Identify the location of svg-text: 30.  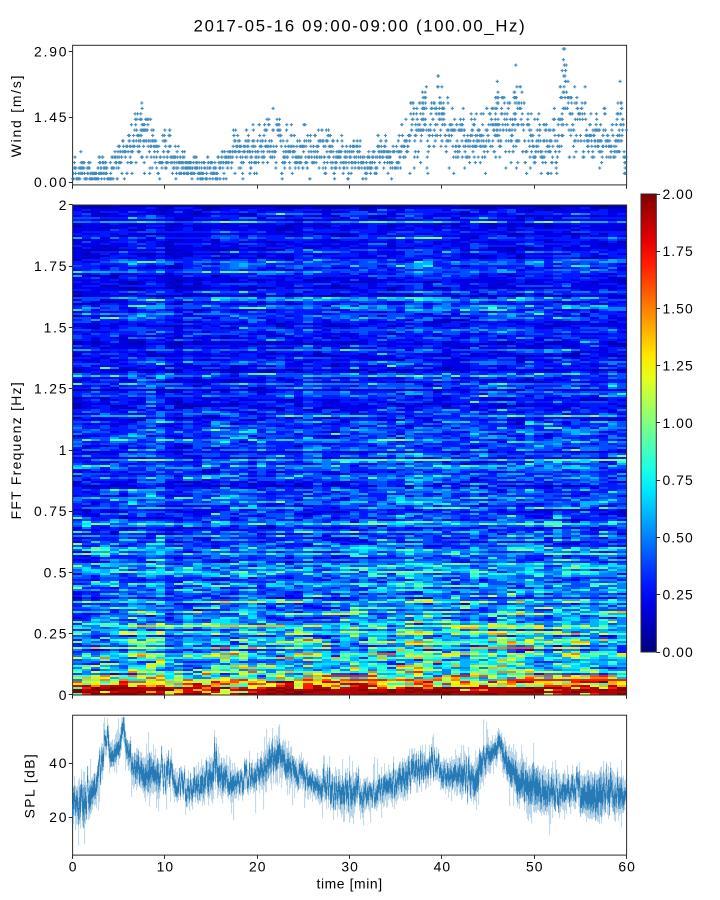
(350, 867).